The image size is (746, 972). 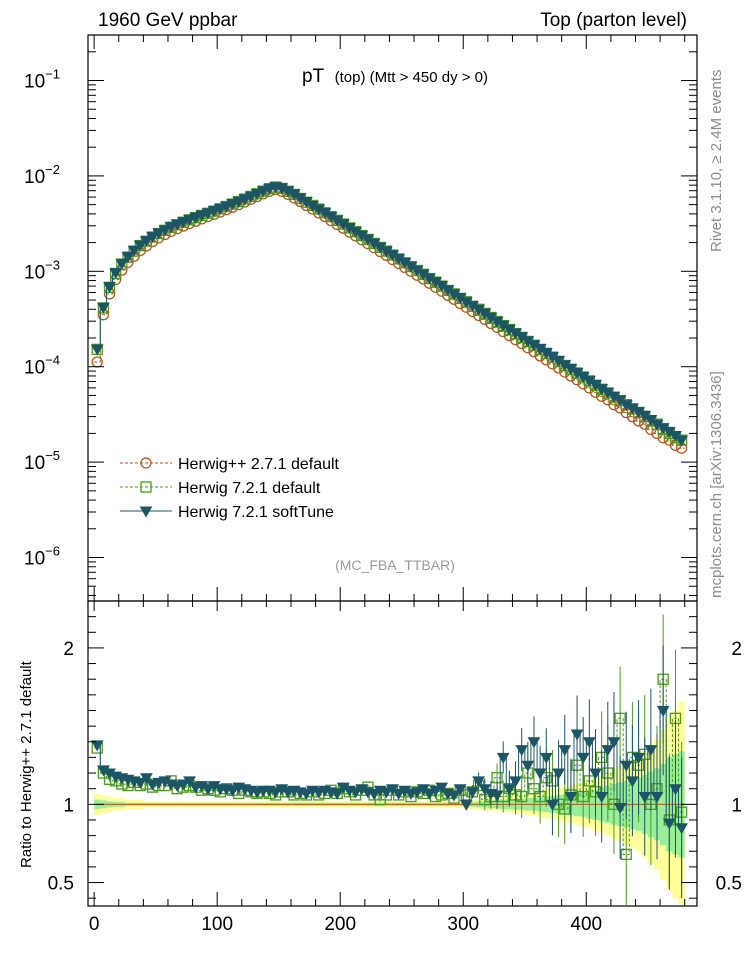 I want to click on y-tick-label: 10⁻⁴, so click(x=42, y=366).